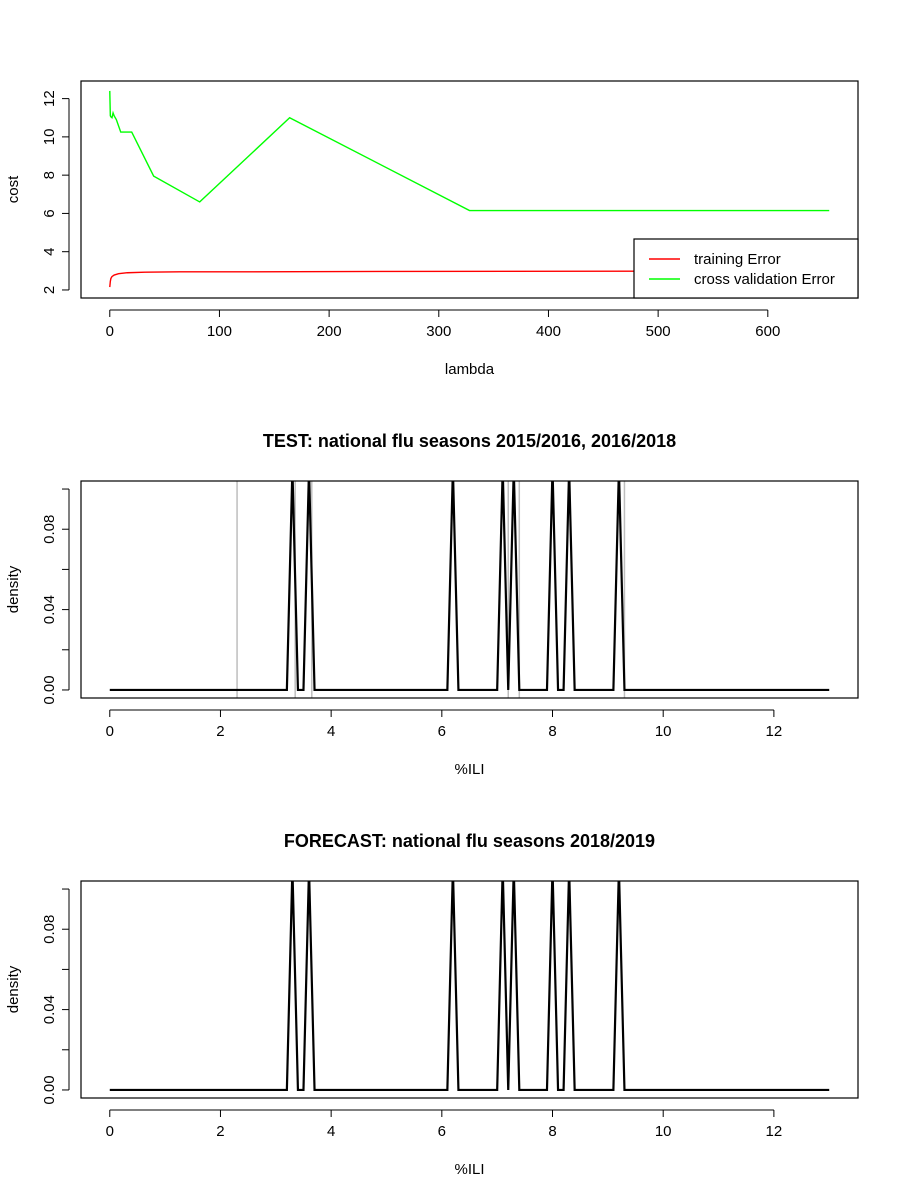 Image resolution: width=900 pixels, height=1200 pixels. What do you see at coordinates (49, 252) in the screenshot?
I see `y-tick-label: 4` at bounding box center [49, 252].